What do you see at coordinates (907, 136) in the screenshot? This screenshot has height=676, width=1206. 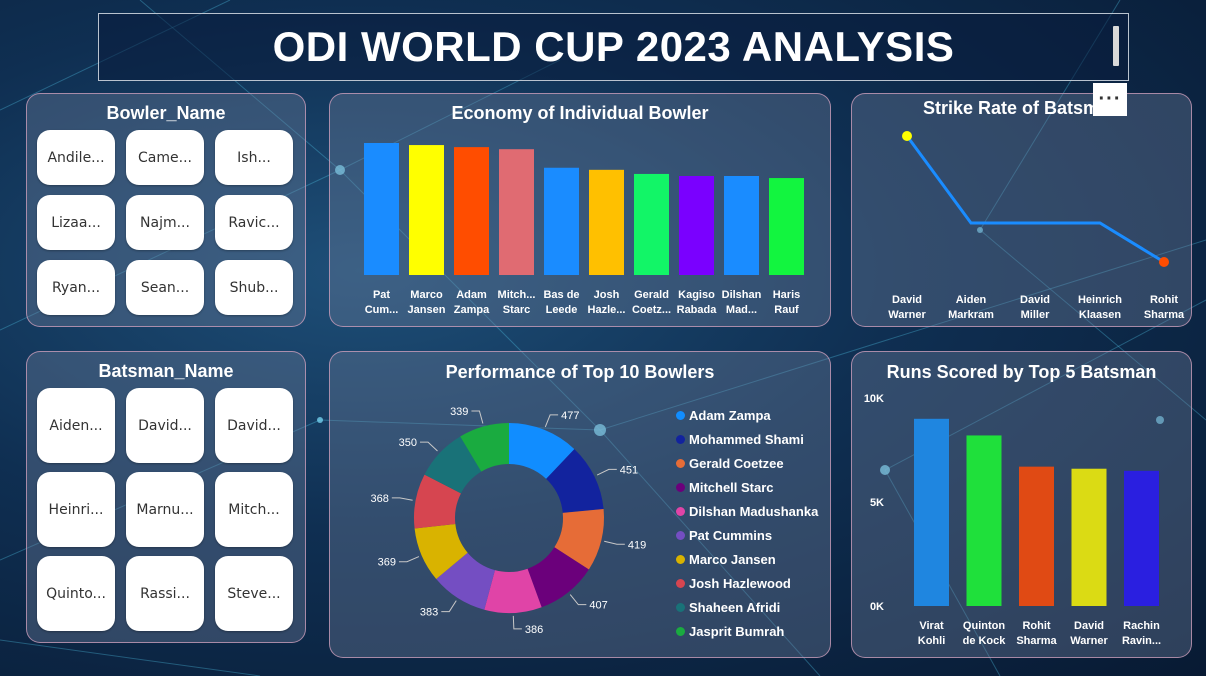 I see `strike-rate-marker-first` at bounding box center [907, 136].